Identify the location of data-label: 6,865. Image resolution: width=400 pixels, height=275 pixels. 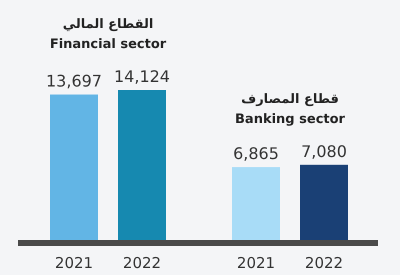
(256, 154).